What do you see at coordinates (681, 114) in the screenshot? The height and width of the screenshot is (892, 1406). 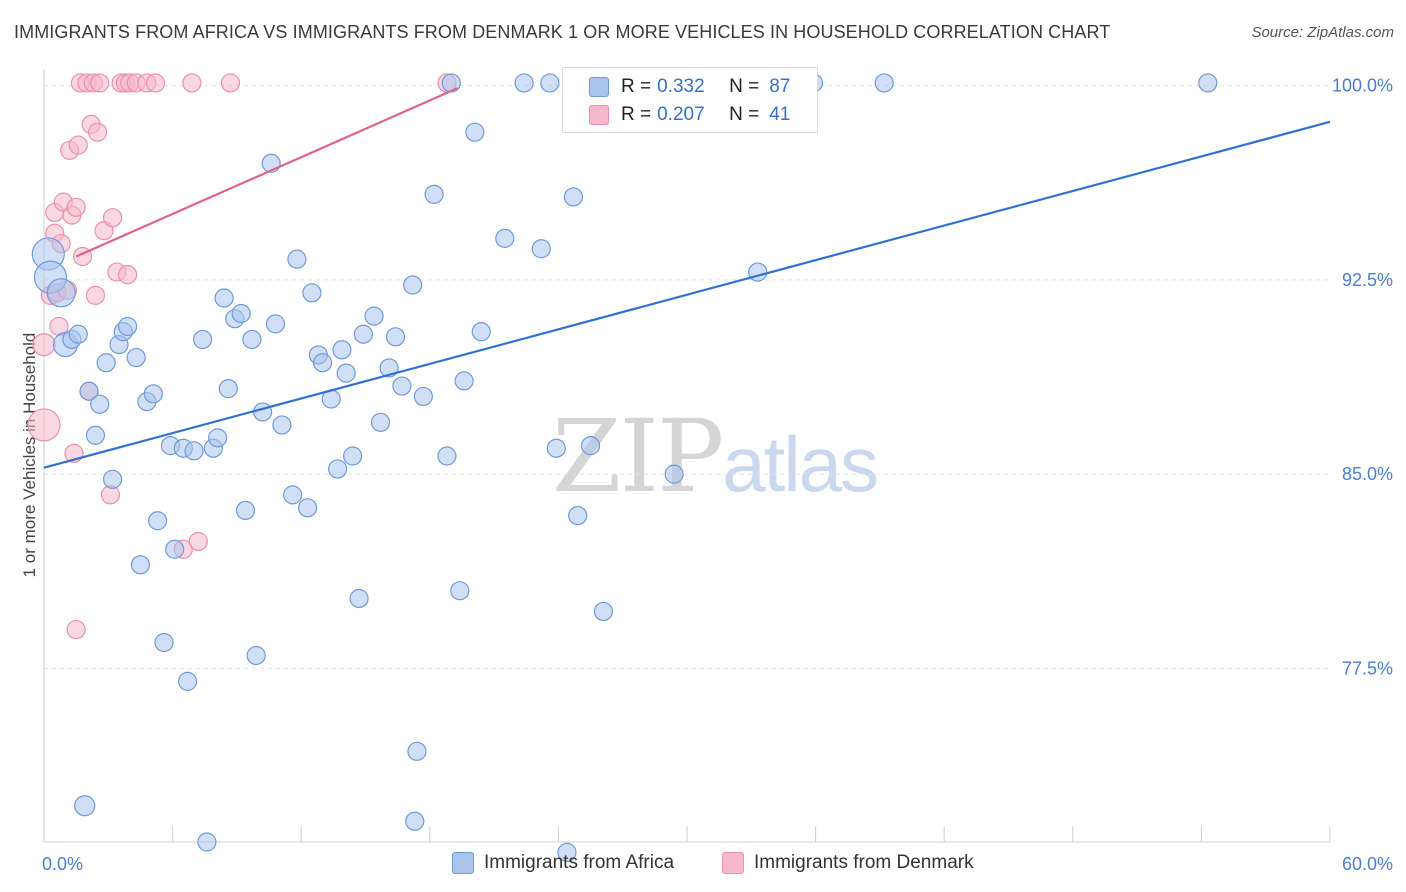 I see `legend-r-value-denmark: 0.207` at bounding box center [681, 114].